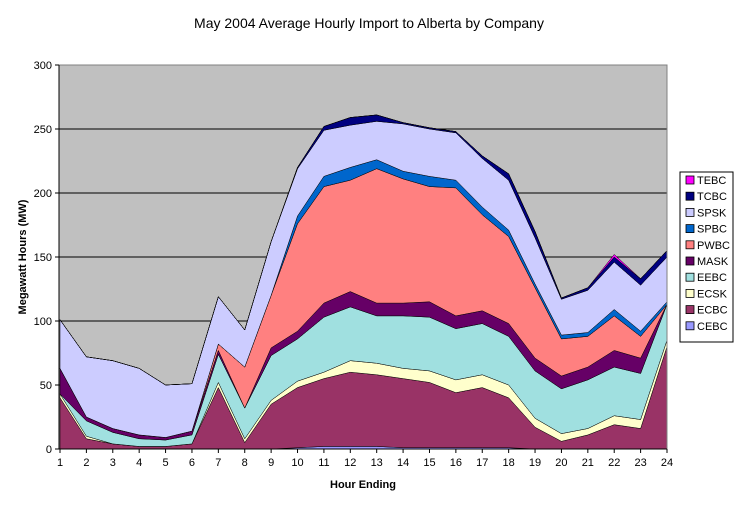 Image resolution: width=740 pixels, height=511 pixels. What do you see at coordinates (690, 277) in the screenshot?
I see `legend-swatch-eebc` at bounding box center [690, 277].